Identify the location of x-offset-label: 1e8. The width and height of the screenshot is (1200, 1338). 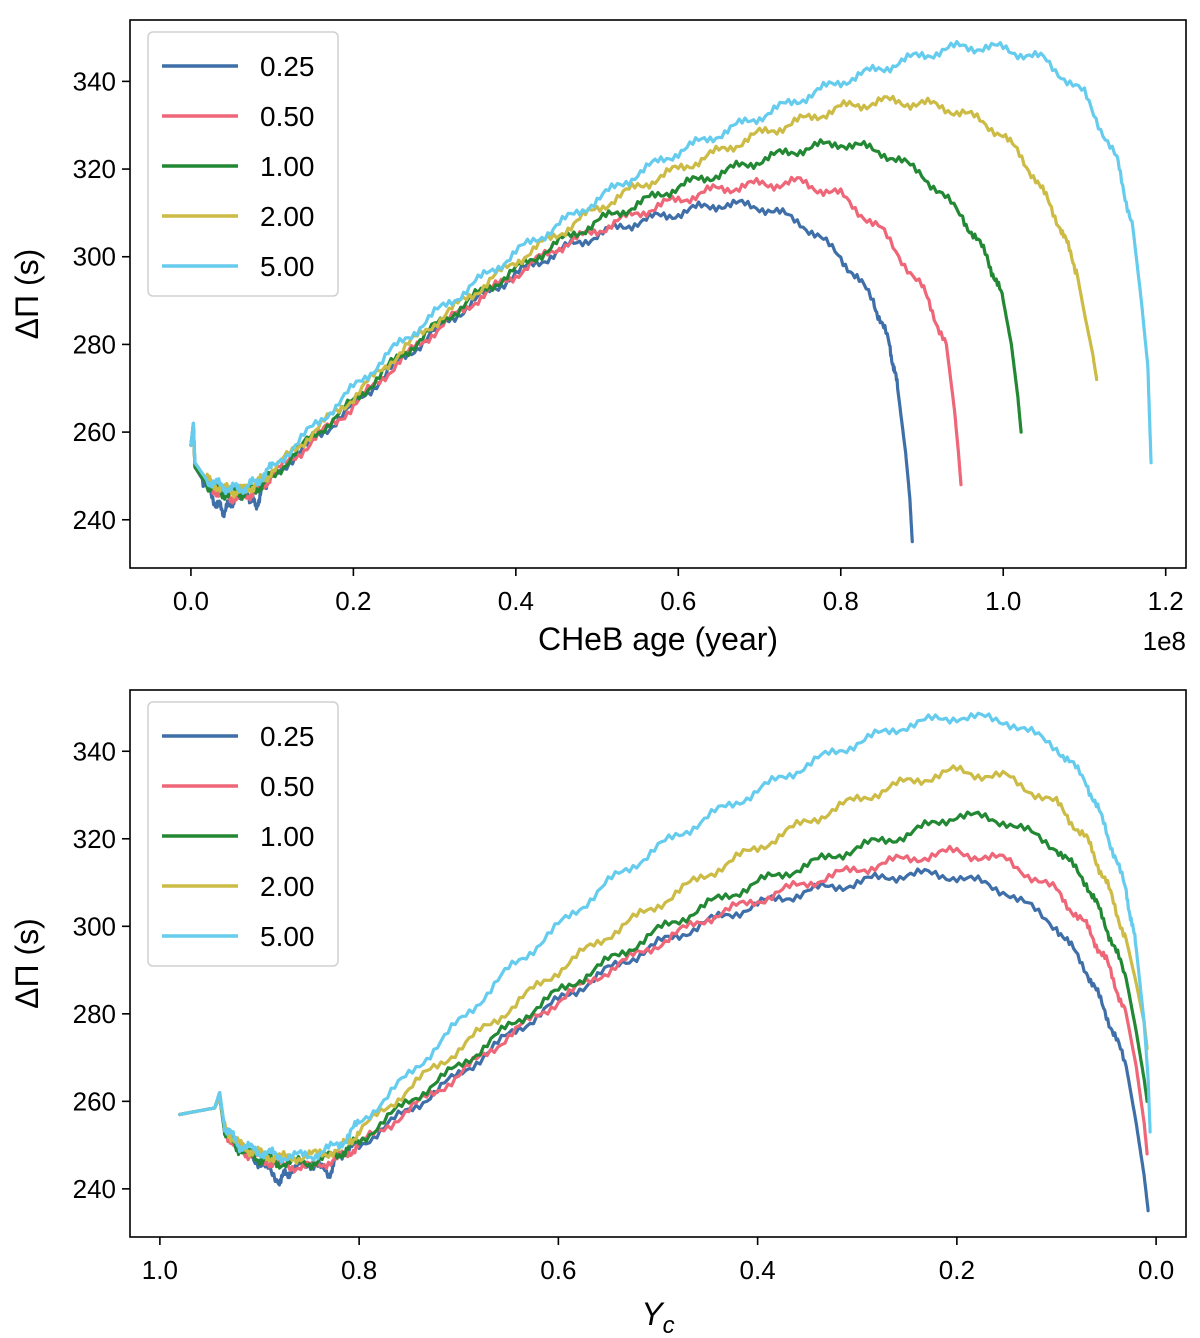
(1164, 641).